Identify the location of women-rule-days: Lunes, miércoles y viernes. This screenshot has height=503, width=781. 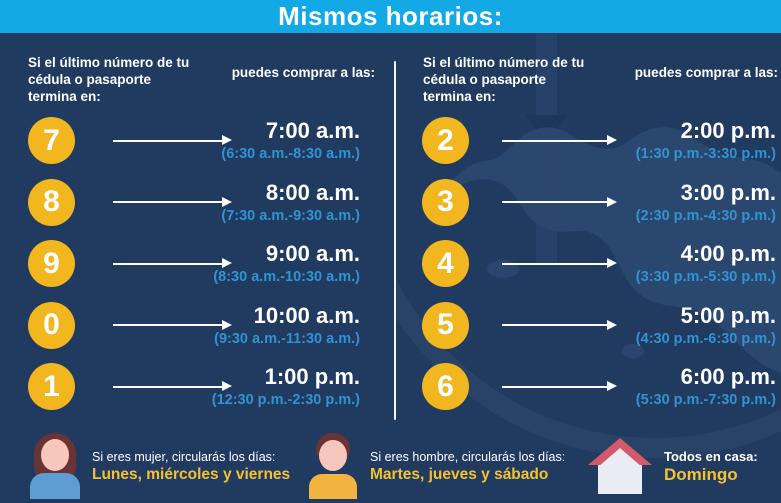
(191, 474).